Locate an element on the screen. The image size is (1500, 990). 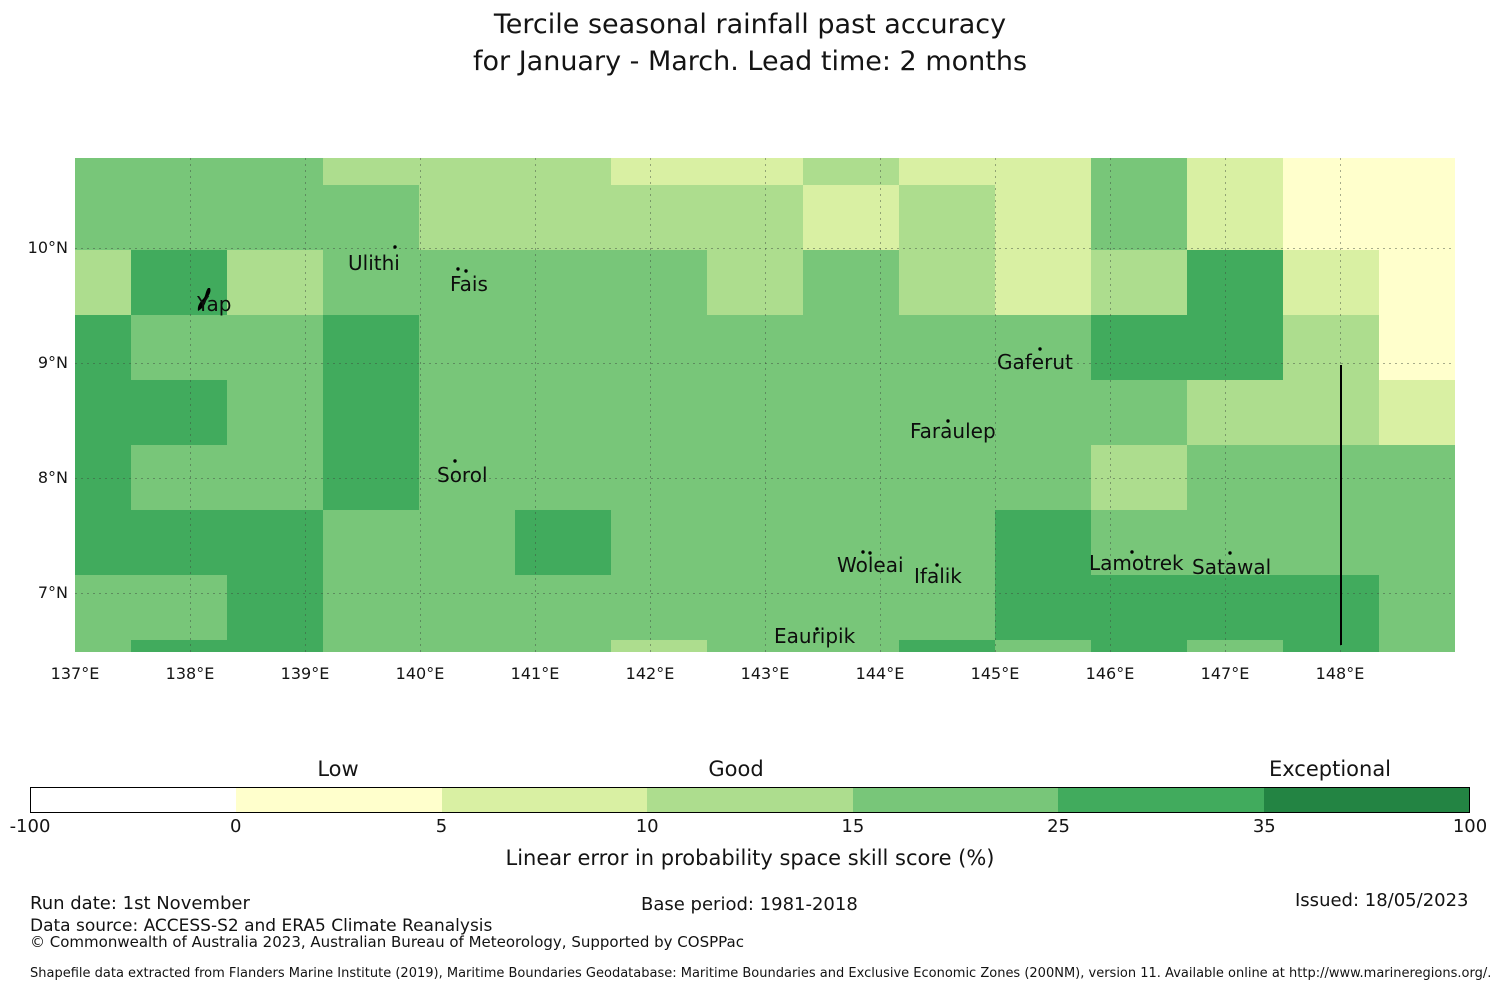
x-tick-label: 142°E is located at coordinates (650, 673).